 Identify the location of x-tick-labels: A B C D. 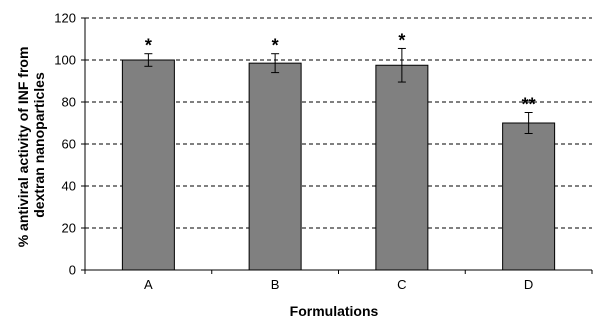
(338, 284).